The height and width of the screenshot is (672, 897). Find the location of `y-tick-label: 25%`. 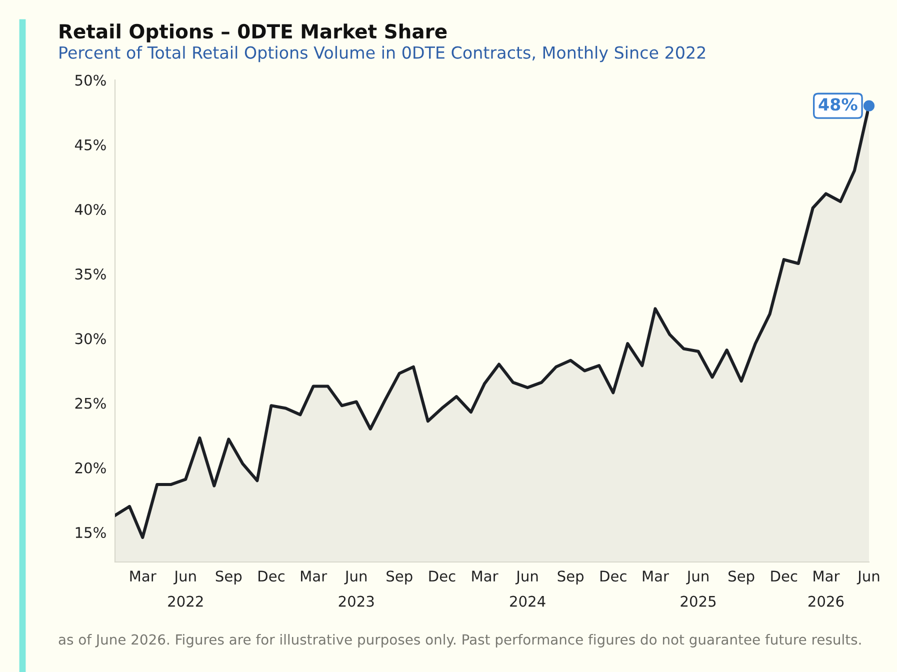

y-tick-label: 25% is located at coordinates (90, 403).